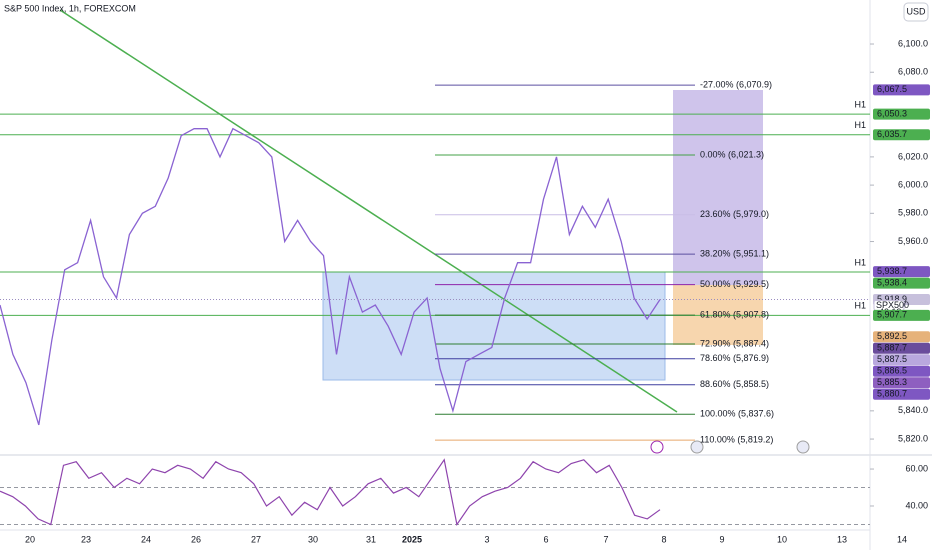 The height and width of the screenshot is (550, 932). What do you see at coordinates (494, 326) in the screenshot?
I see `zone-box` at bounding box center [494, 326].